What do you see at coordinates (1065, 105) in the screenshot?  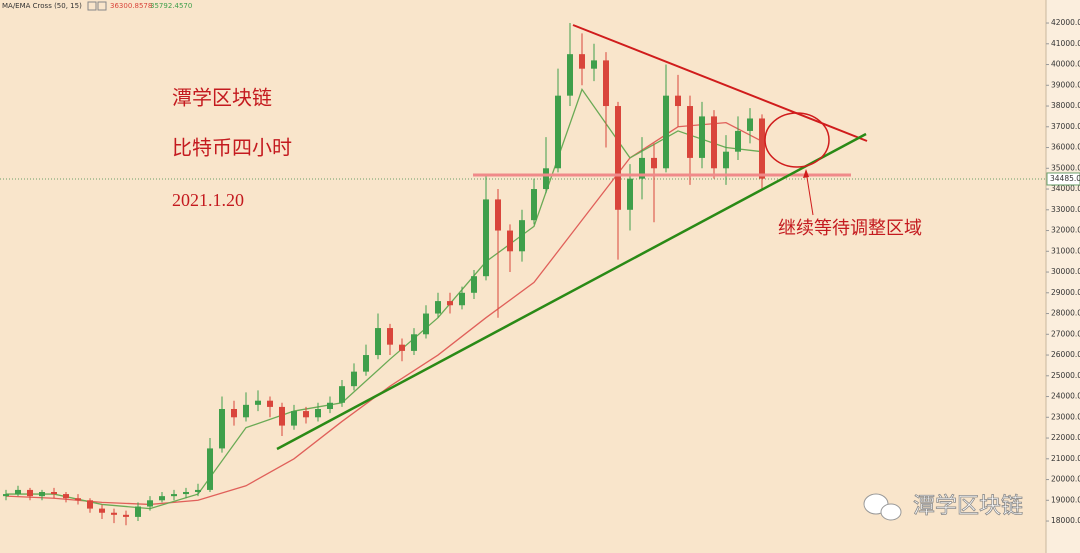 I see `y-tick-label: 38000.00` at bounding box center [1065, 105].